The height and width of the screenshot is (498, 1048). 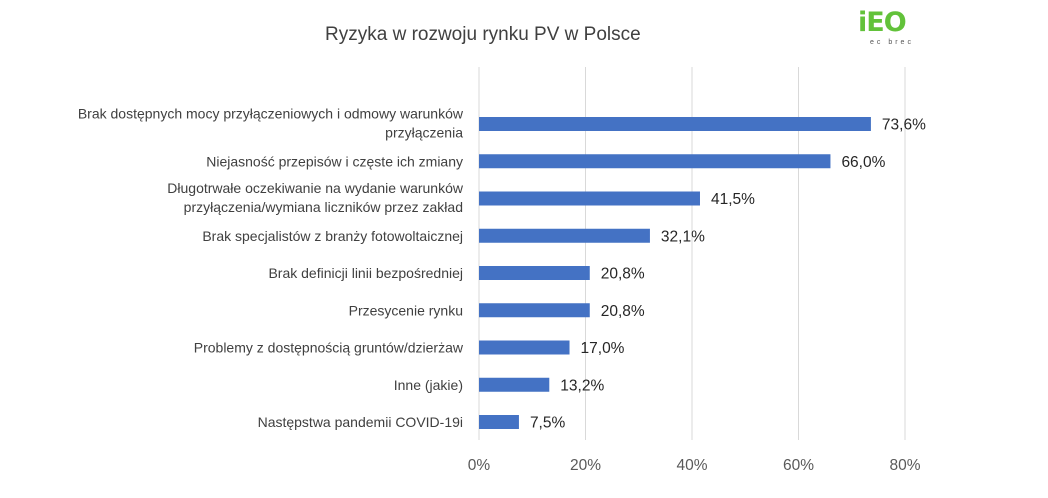 I want to click on ieo-logo: iEO ec brec, so click(x=893, y=30).